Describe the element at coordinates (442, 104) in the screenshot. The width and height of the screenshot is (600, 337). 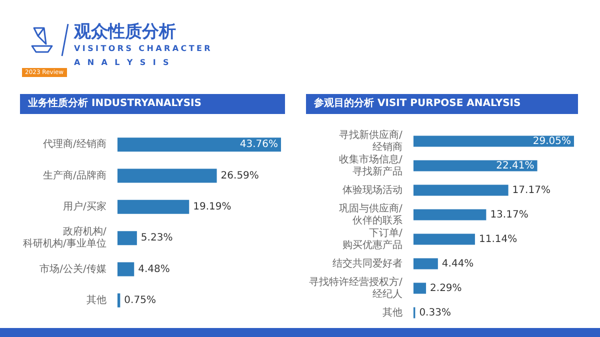
I see `chart-title: 参观目的分析 VISIT PURPOSE ANALYSIS` at that location.